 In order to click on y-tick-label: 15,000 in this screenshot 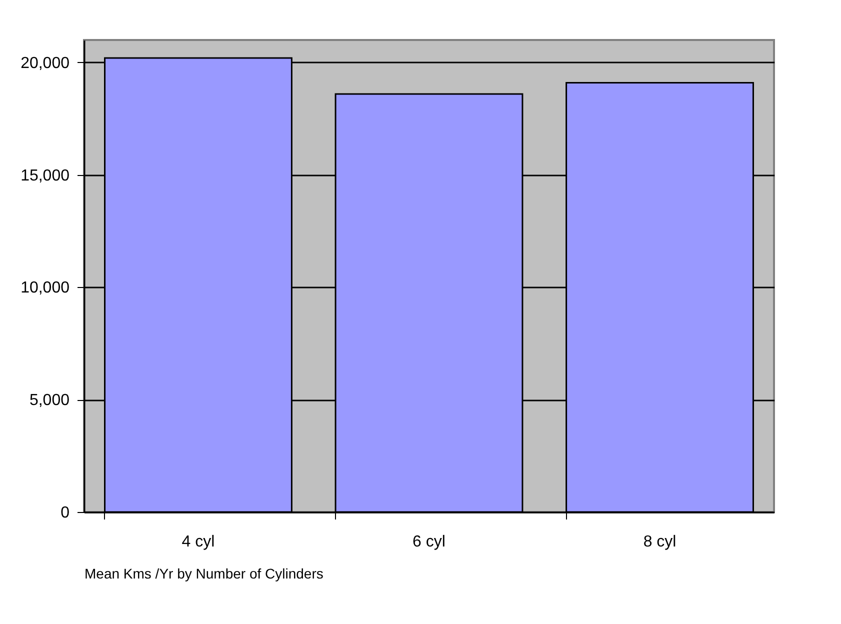, I will do `click(45, 175)`.